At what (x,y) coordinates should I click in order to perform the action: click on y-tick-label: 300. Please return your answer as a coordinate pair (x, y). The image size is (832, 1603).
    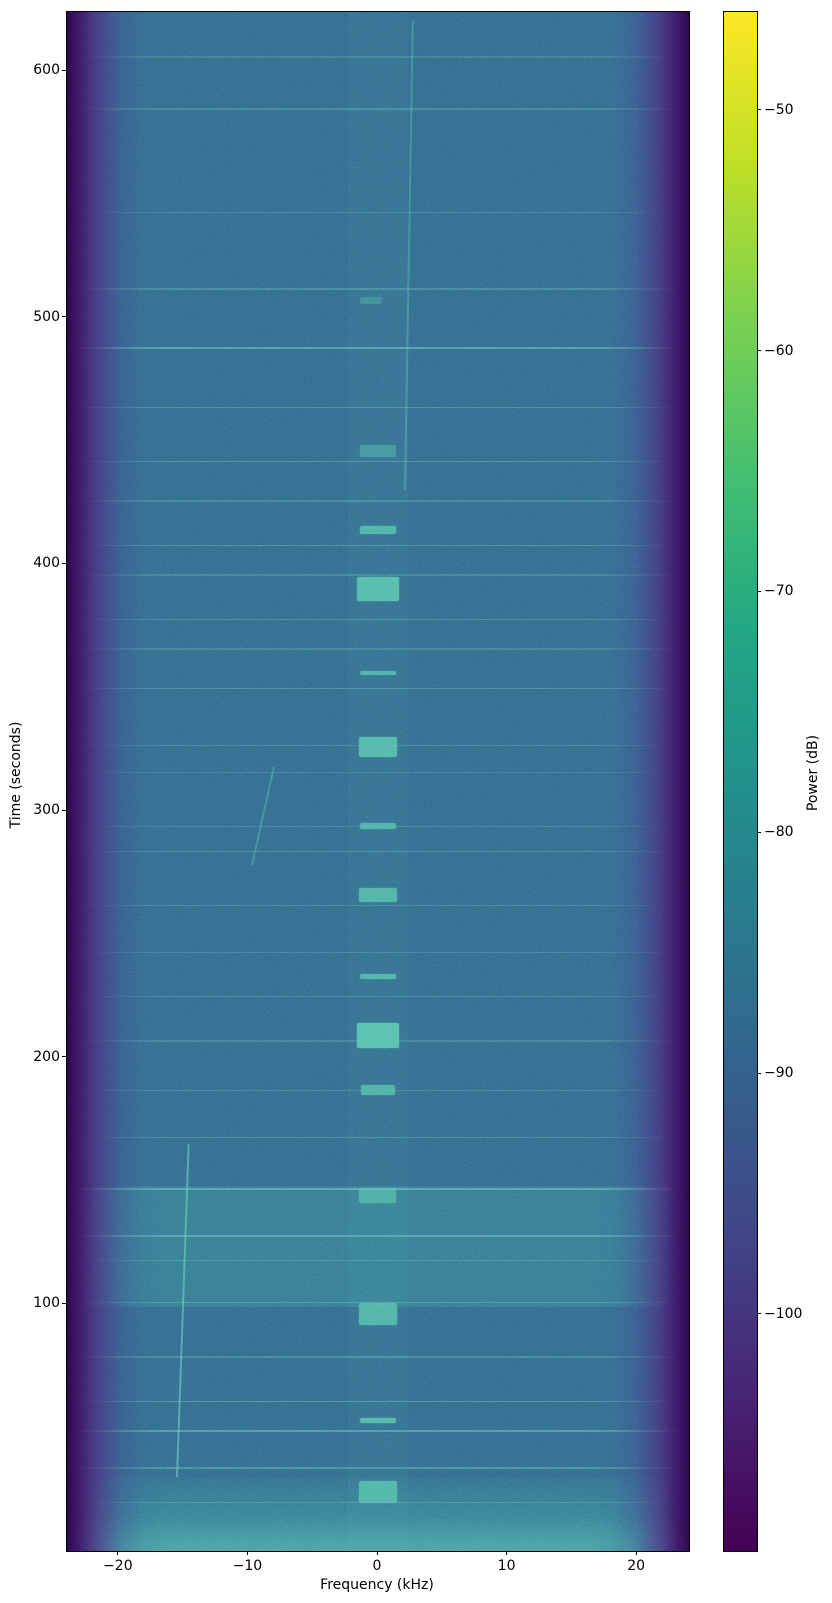
    Looking at the image, I should click on (46, 810).